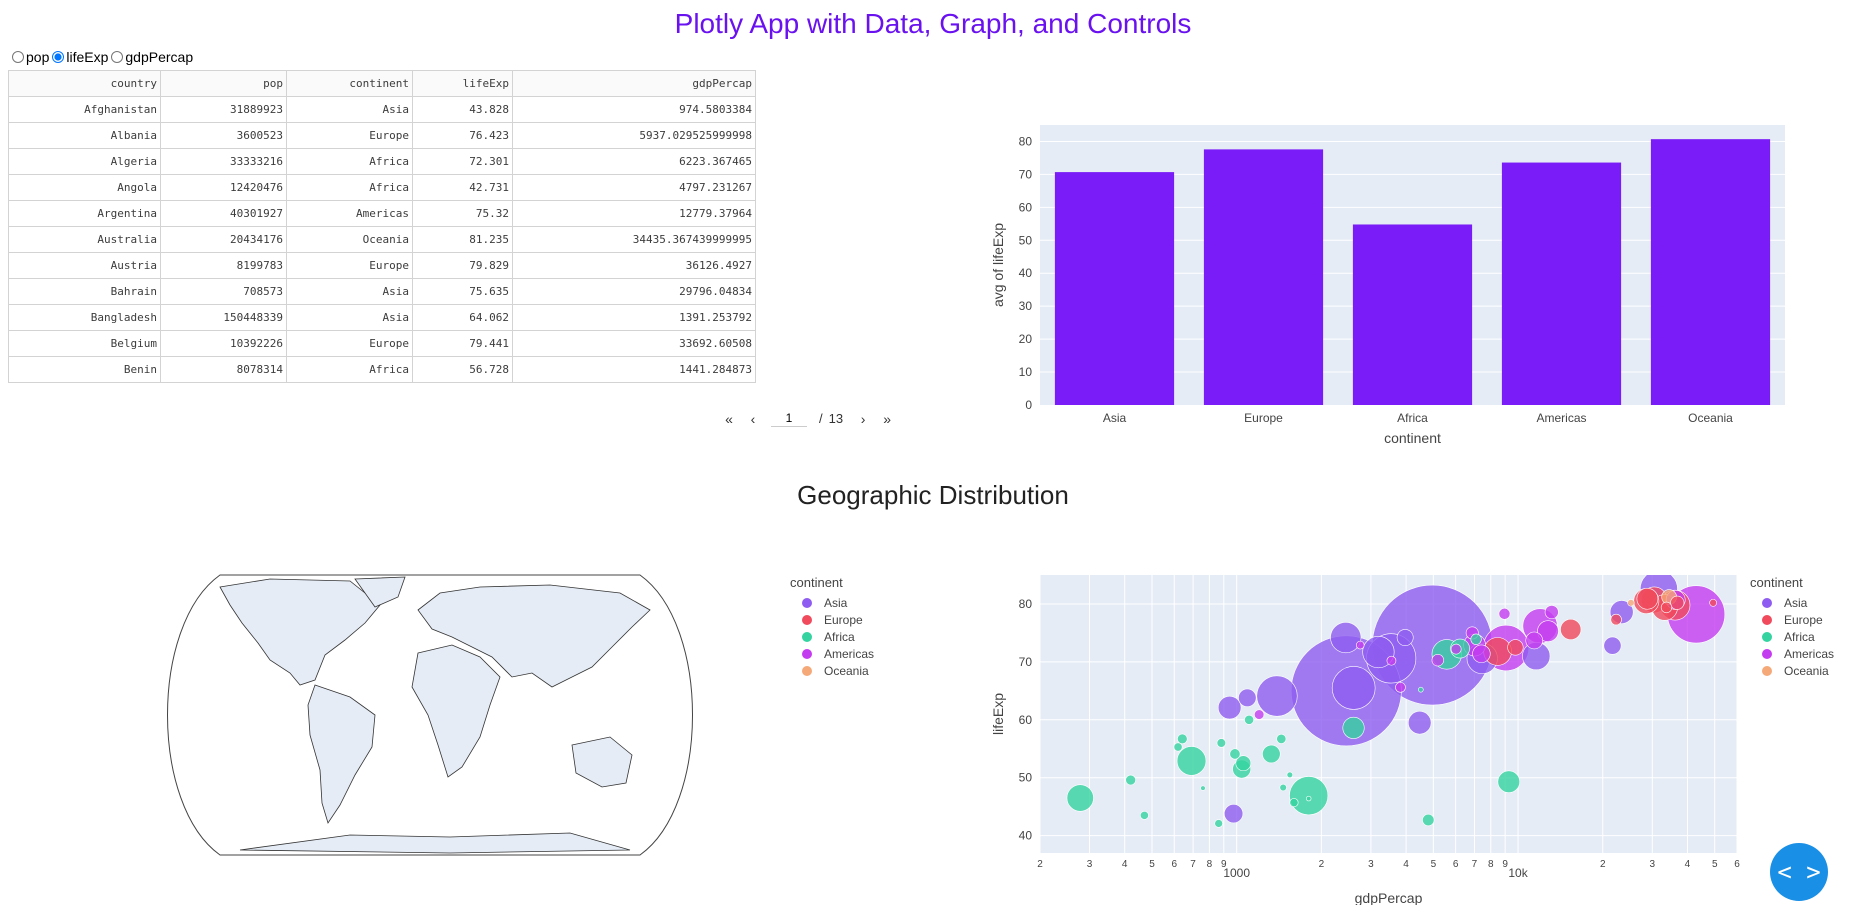  I want to click on radio-input-lifeexp, so click(58, 57).